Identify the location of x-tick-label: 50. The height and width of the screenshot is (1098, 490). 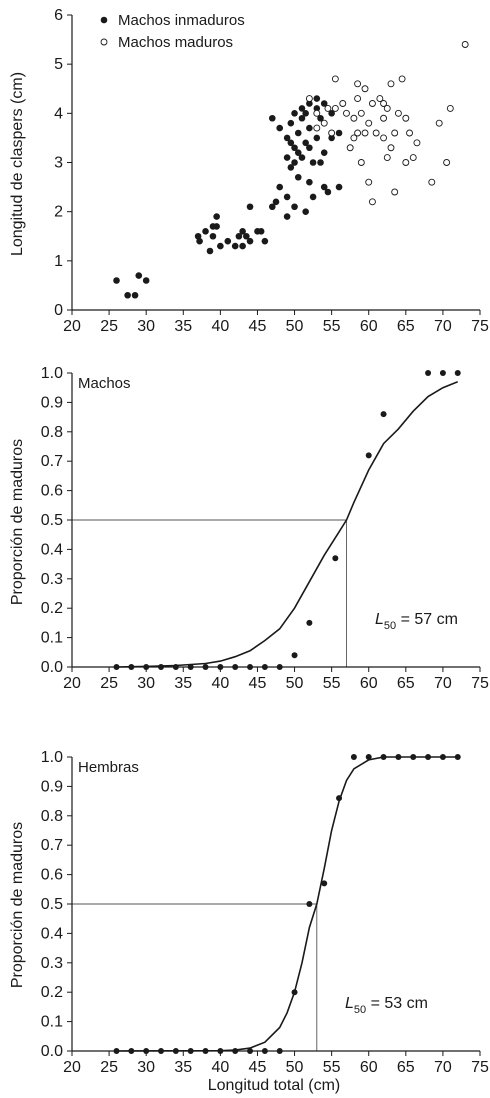
(295, 683).